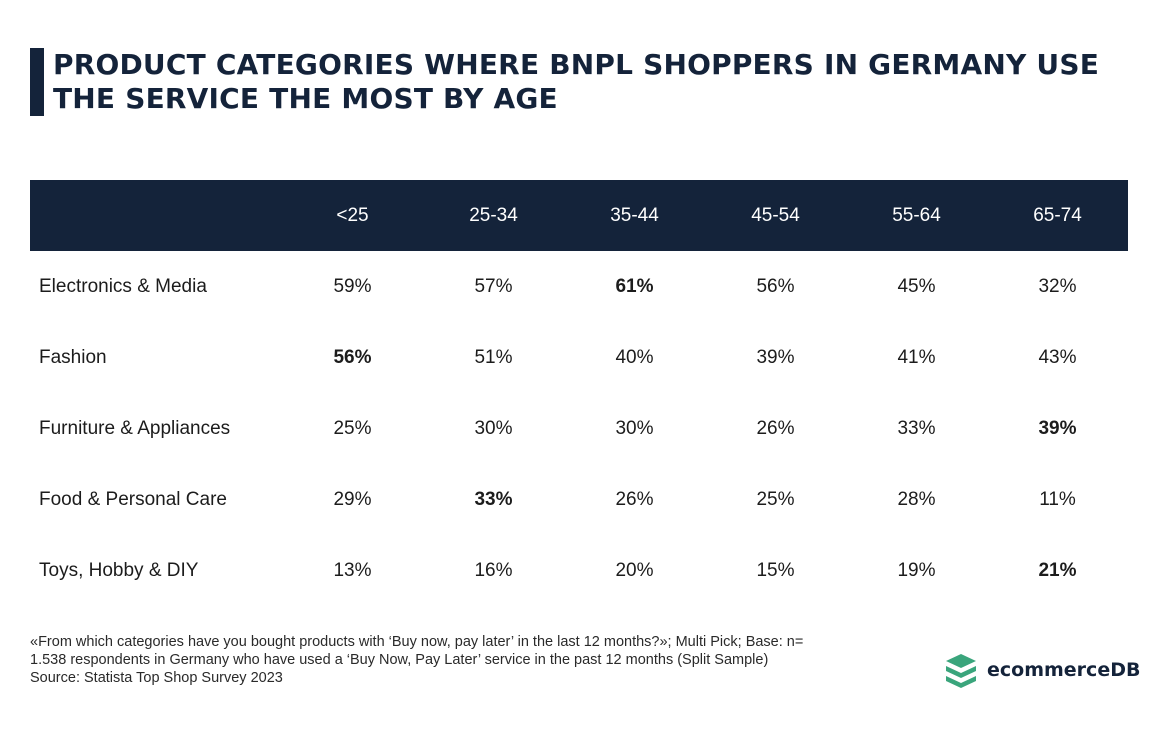 This screenshot has width=1157, height=731. Describe the element at coordinates (579, 357) in the screenshot. I see `table-row: Fashion 56% 51% 40% 39% 41% 43%` at that location.